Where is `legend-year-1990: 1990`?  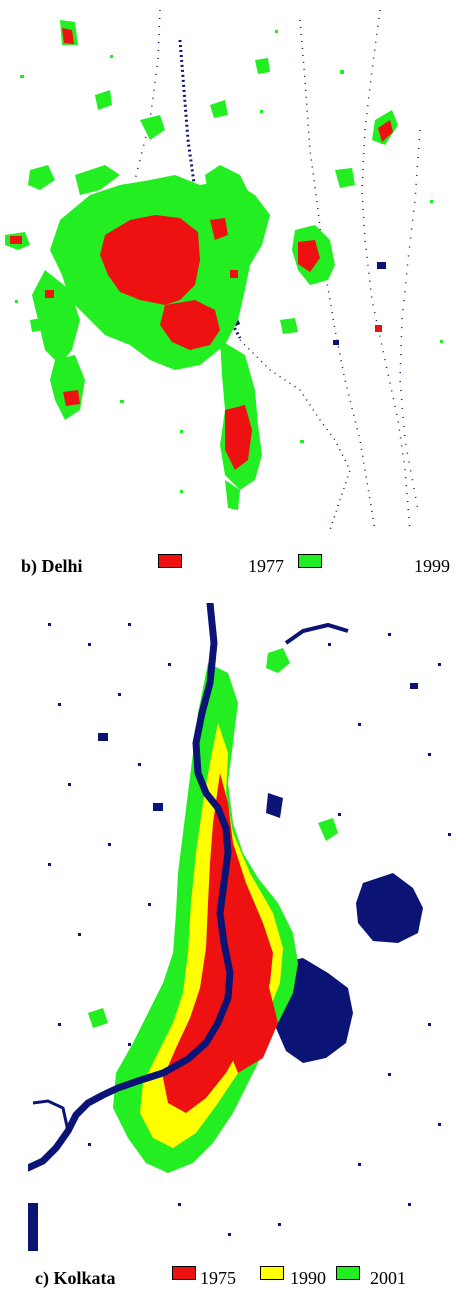 legend-year-1990: 1990 is located at coordinates (308, 1278).